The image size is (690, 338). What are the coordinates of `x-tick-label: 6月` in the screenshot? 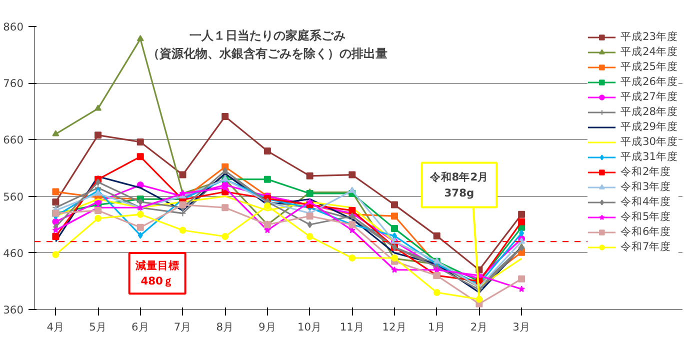 It's located at (140, 327).